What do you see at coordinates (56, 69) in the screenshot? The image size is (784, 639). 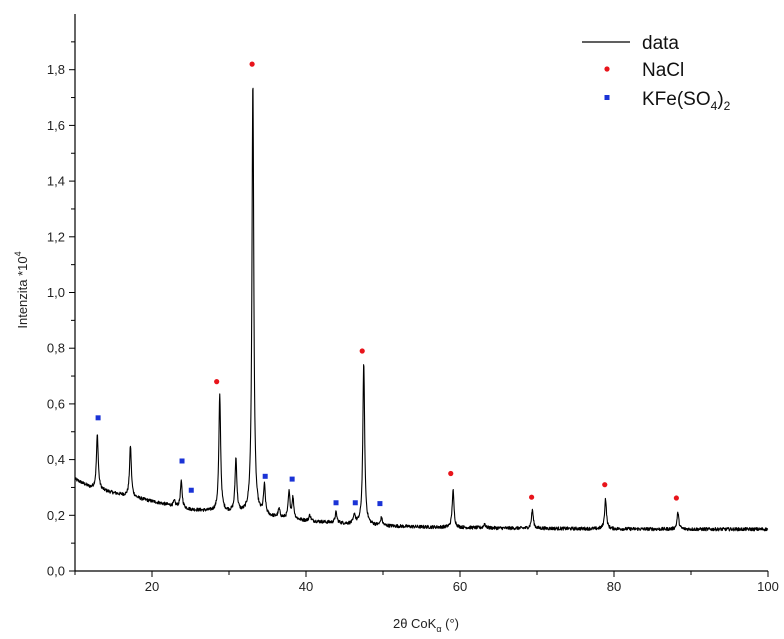 I see `y-tick-label: 1,8` at bounding box center [56, 69].